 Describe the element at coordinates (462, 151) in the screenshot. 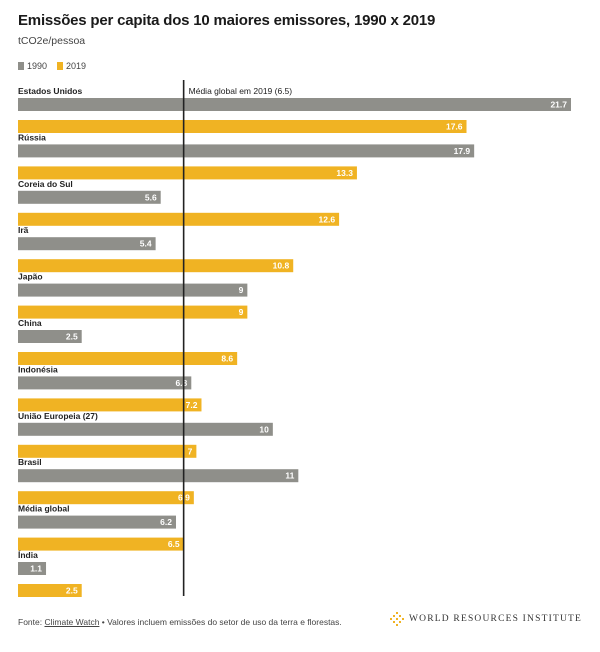

I see `data-label-1990: 17.9` at that location.